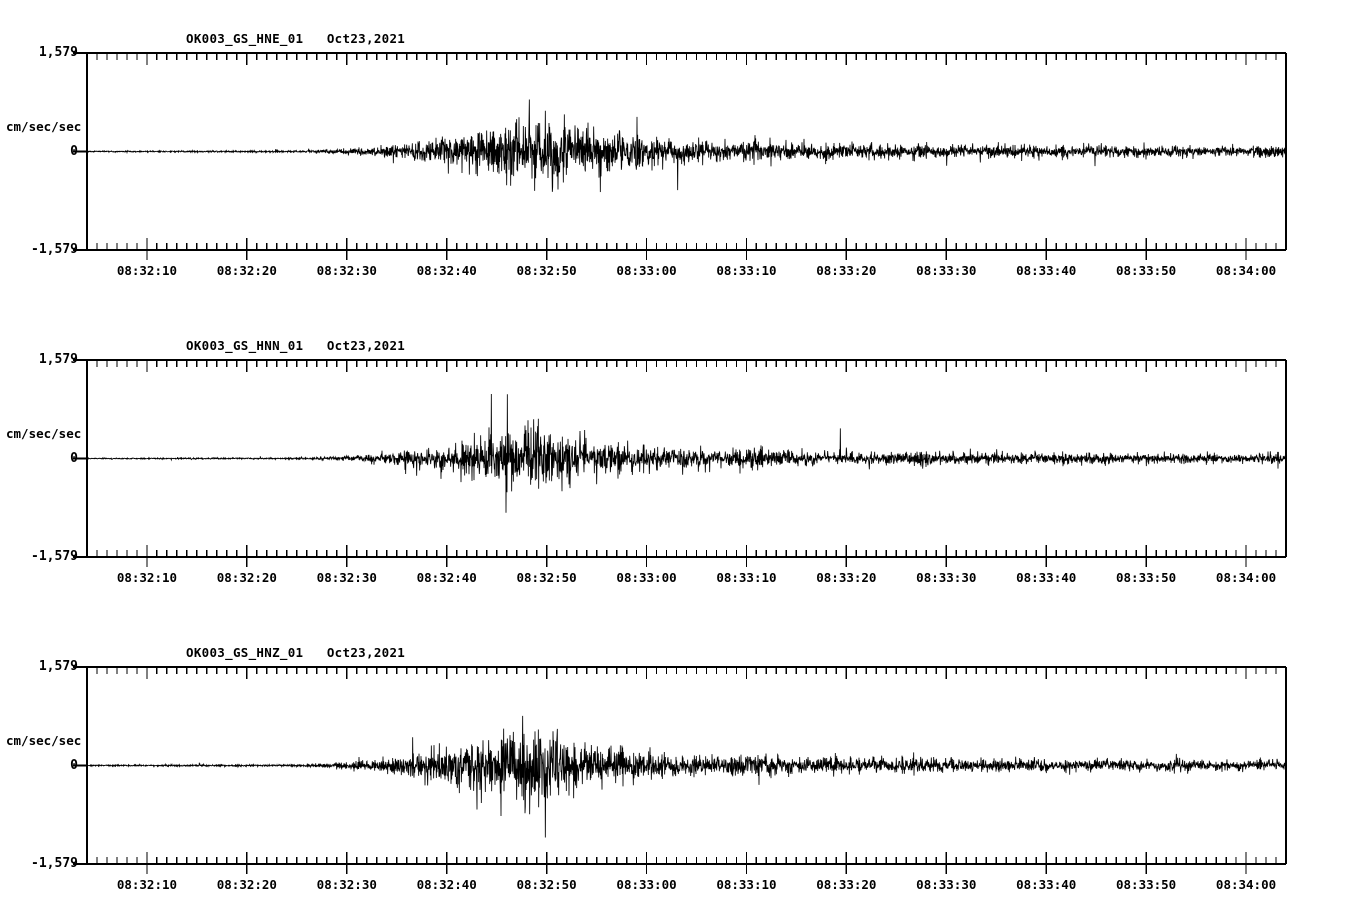 The image size is (1358, 924). What do you see at coordinates (54, 249) in the screenshot?
I see `y-axis-bottom-label-hne: -1,579` at bounding box center [54, 249].